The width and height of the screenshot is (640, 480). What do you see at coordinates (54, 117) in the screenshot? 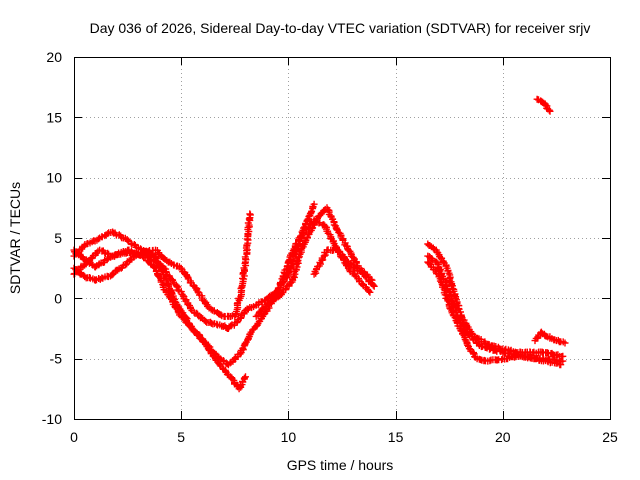
I see `y-tick-label: 15` at bounding box center [54, 117].